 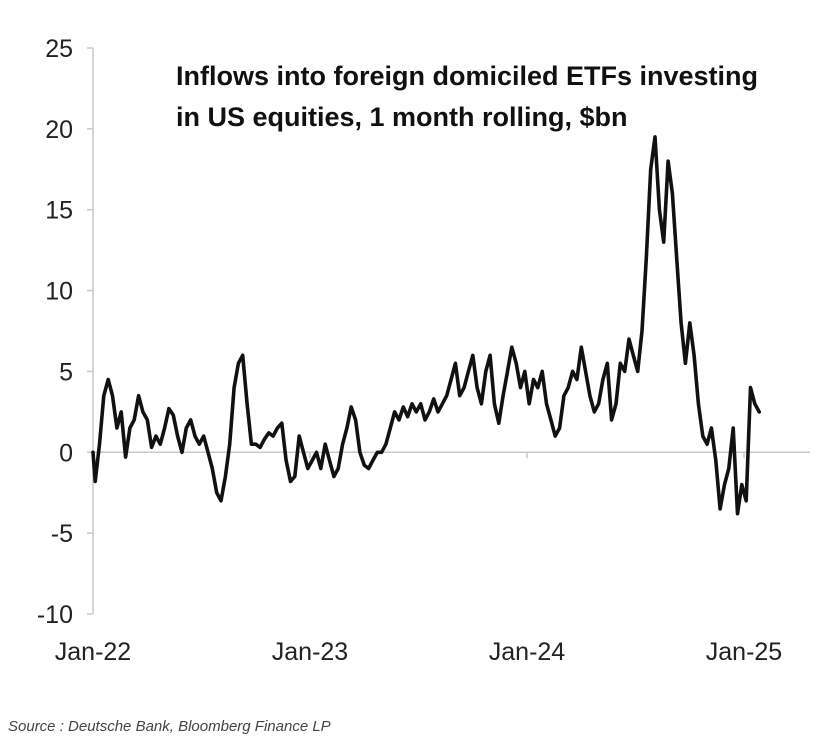 What do you see at coordinates (59, 292) in the screenshot?
I see `y-tick-label: 10` at bounding box center [59, 292].